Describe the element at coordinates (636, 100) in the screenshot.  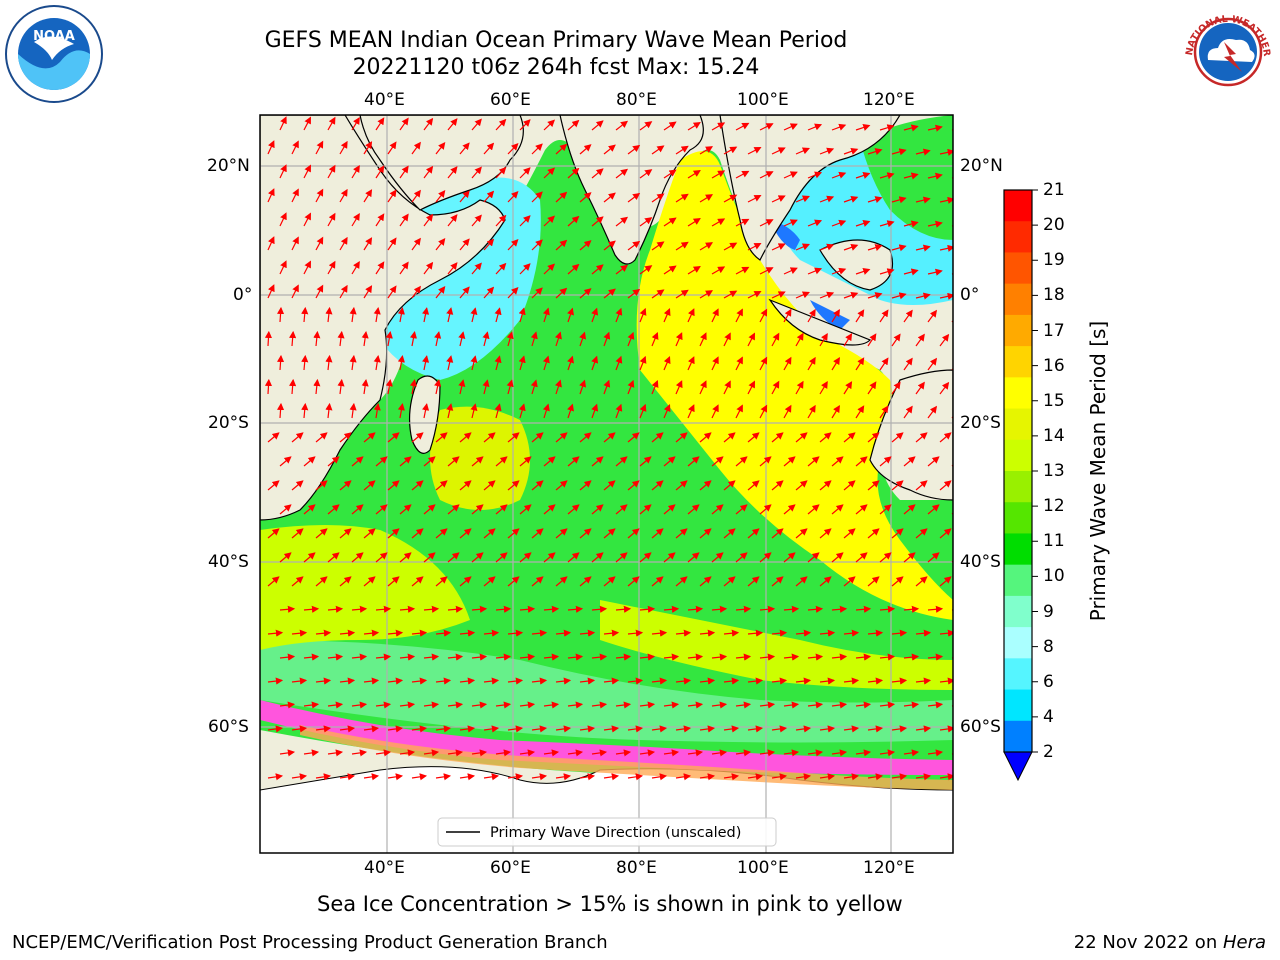
I see `lon-label-top-80e: 80°E` at that location.